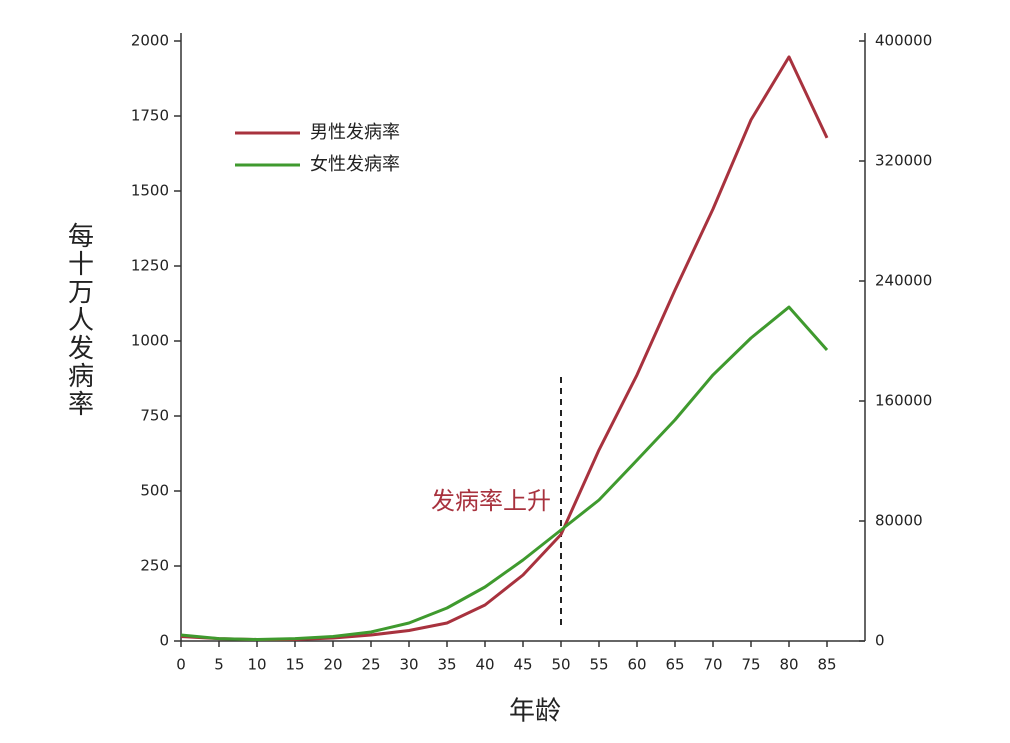 The width and height of the screenshot is (1010, 743). Describe the element at coordinates (408, 665) in the screenshot. I see `x-tick-label: 30` at that location.